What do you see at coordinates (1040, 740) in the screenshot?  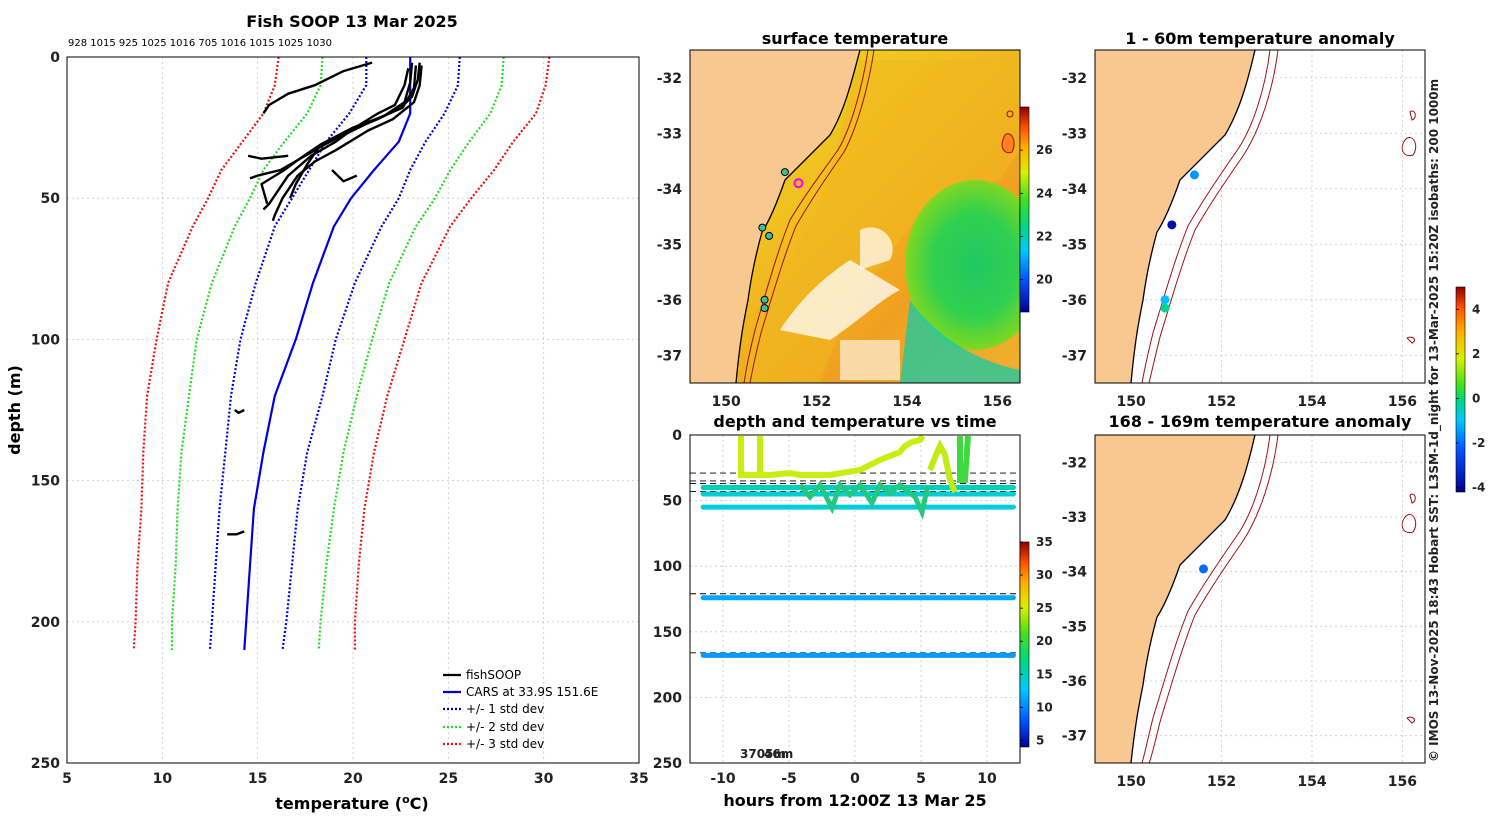 I see `time-colorbar-tick-label: 5` at bounding box center [1040, 740].